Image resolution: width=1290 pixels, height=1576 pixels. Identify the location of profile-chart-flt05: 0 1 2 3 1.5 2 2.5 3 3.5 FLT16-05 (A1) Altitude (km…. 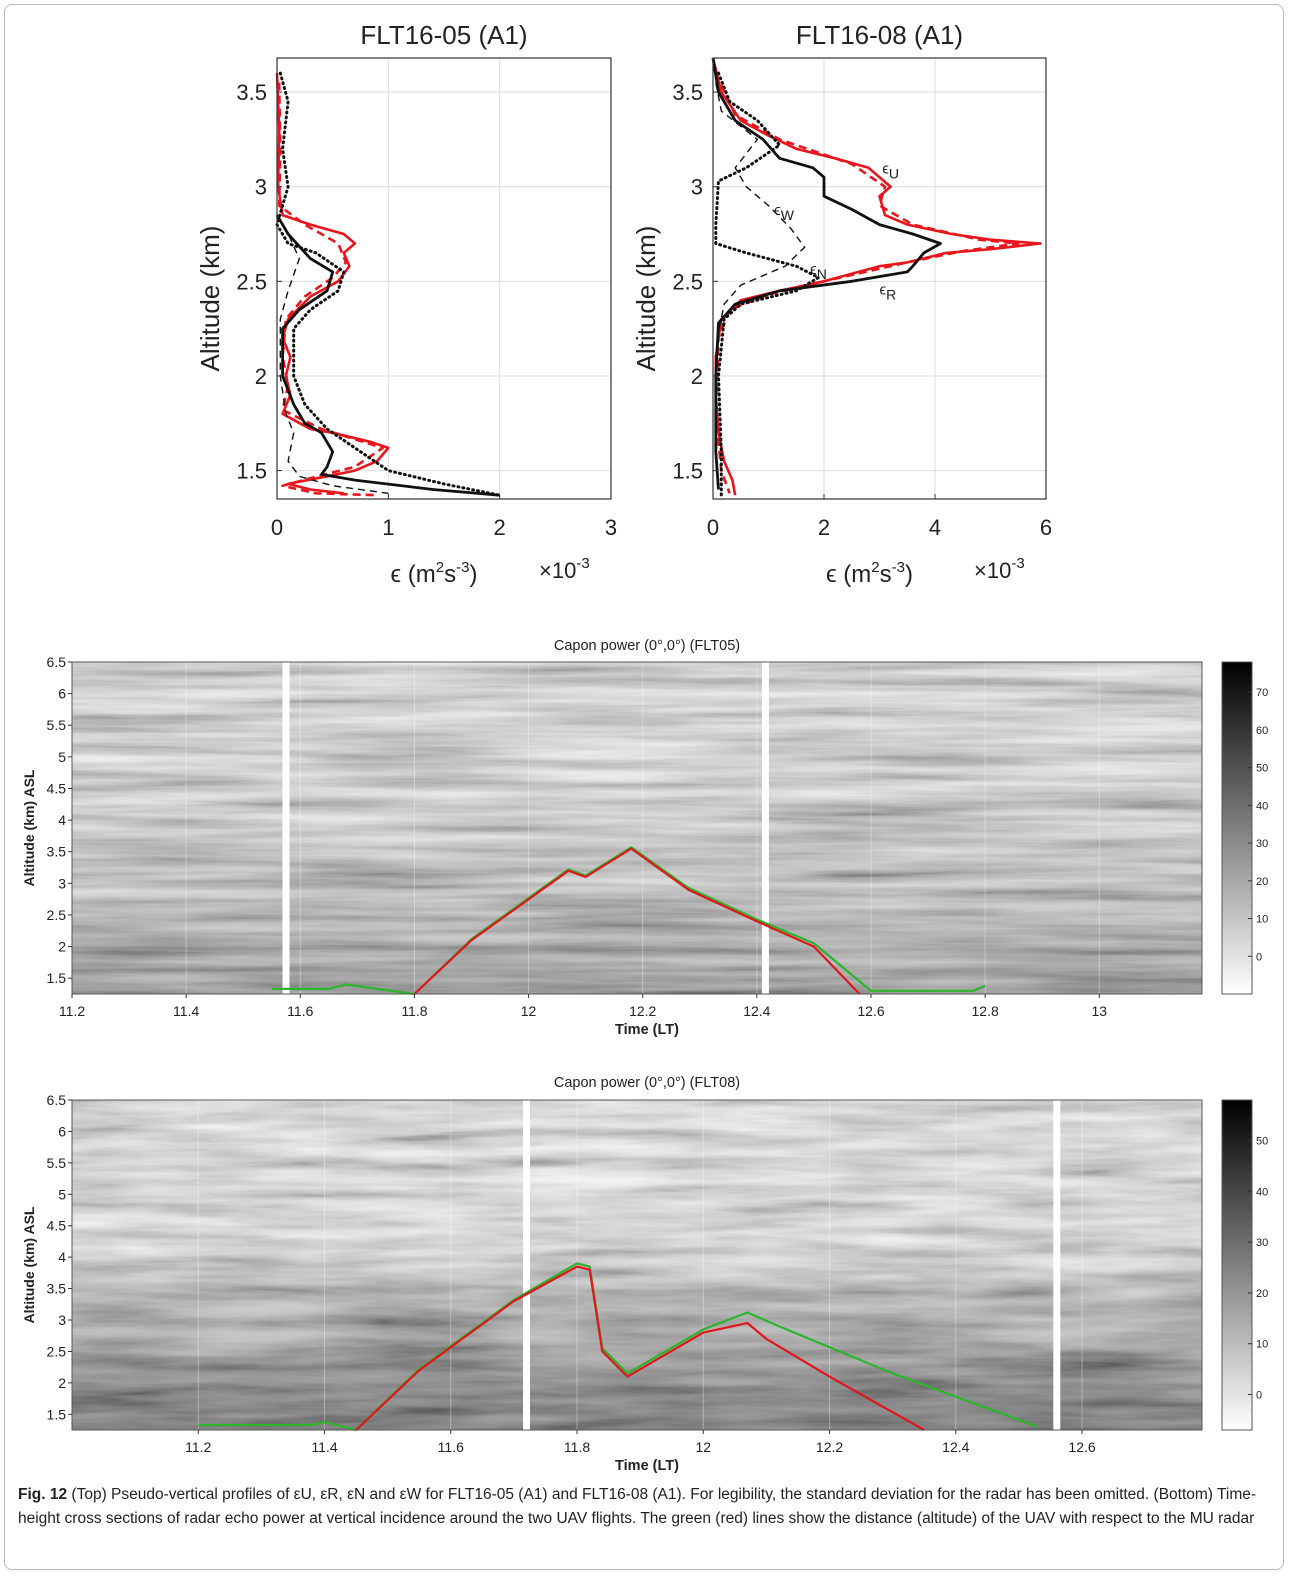
(406, 304).